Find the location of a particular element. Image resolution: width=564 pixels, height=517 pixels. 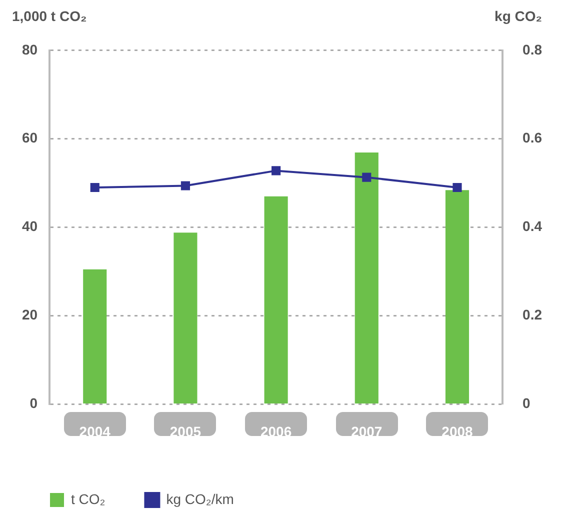

y2-axis-title: kg CO₂ is located at coordinates (518, 16).